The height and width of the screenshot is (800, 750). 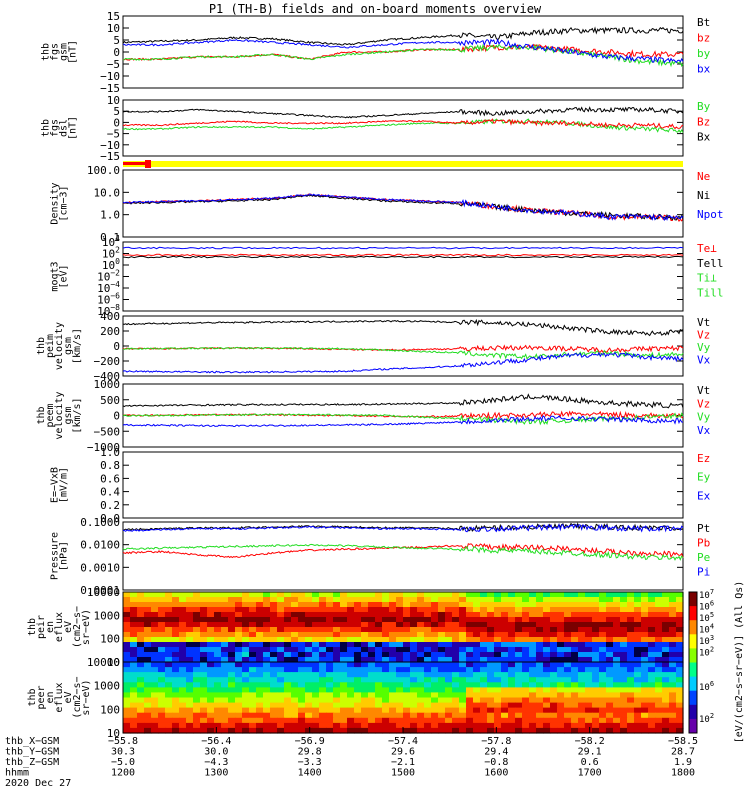 What do you see at coordinates (110, 316) in the screenshot?
I see `ytick-label: 400` at bounding box center [110, 316].